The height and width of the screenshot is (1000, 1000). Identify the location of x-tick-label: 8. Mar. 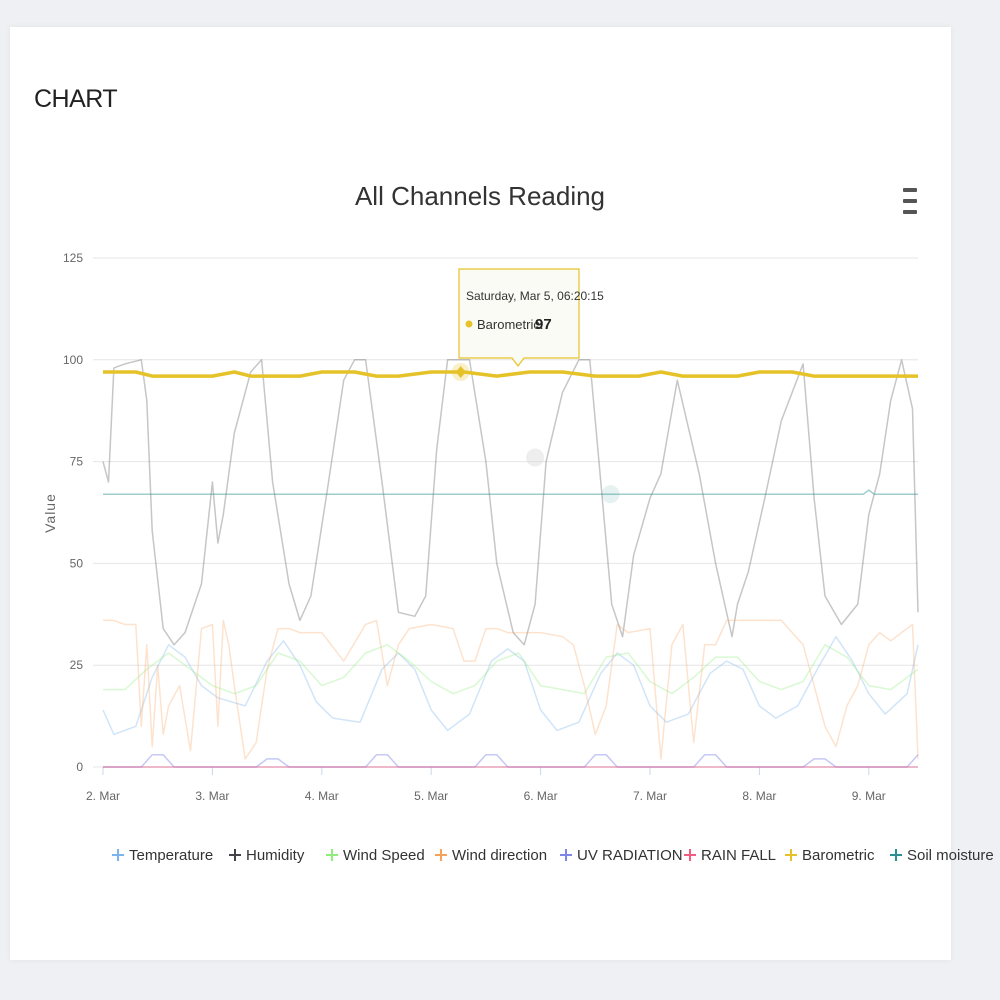
(759, 796).